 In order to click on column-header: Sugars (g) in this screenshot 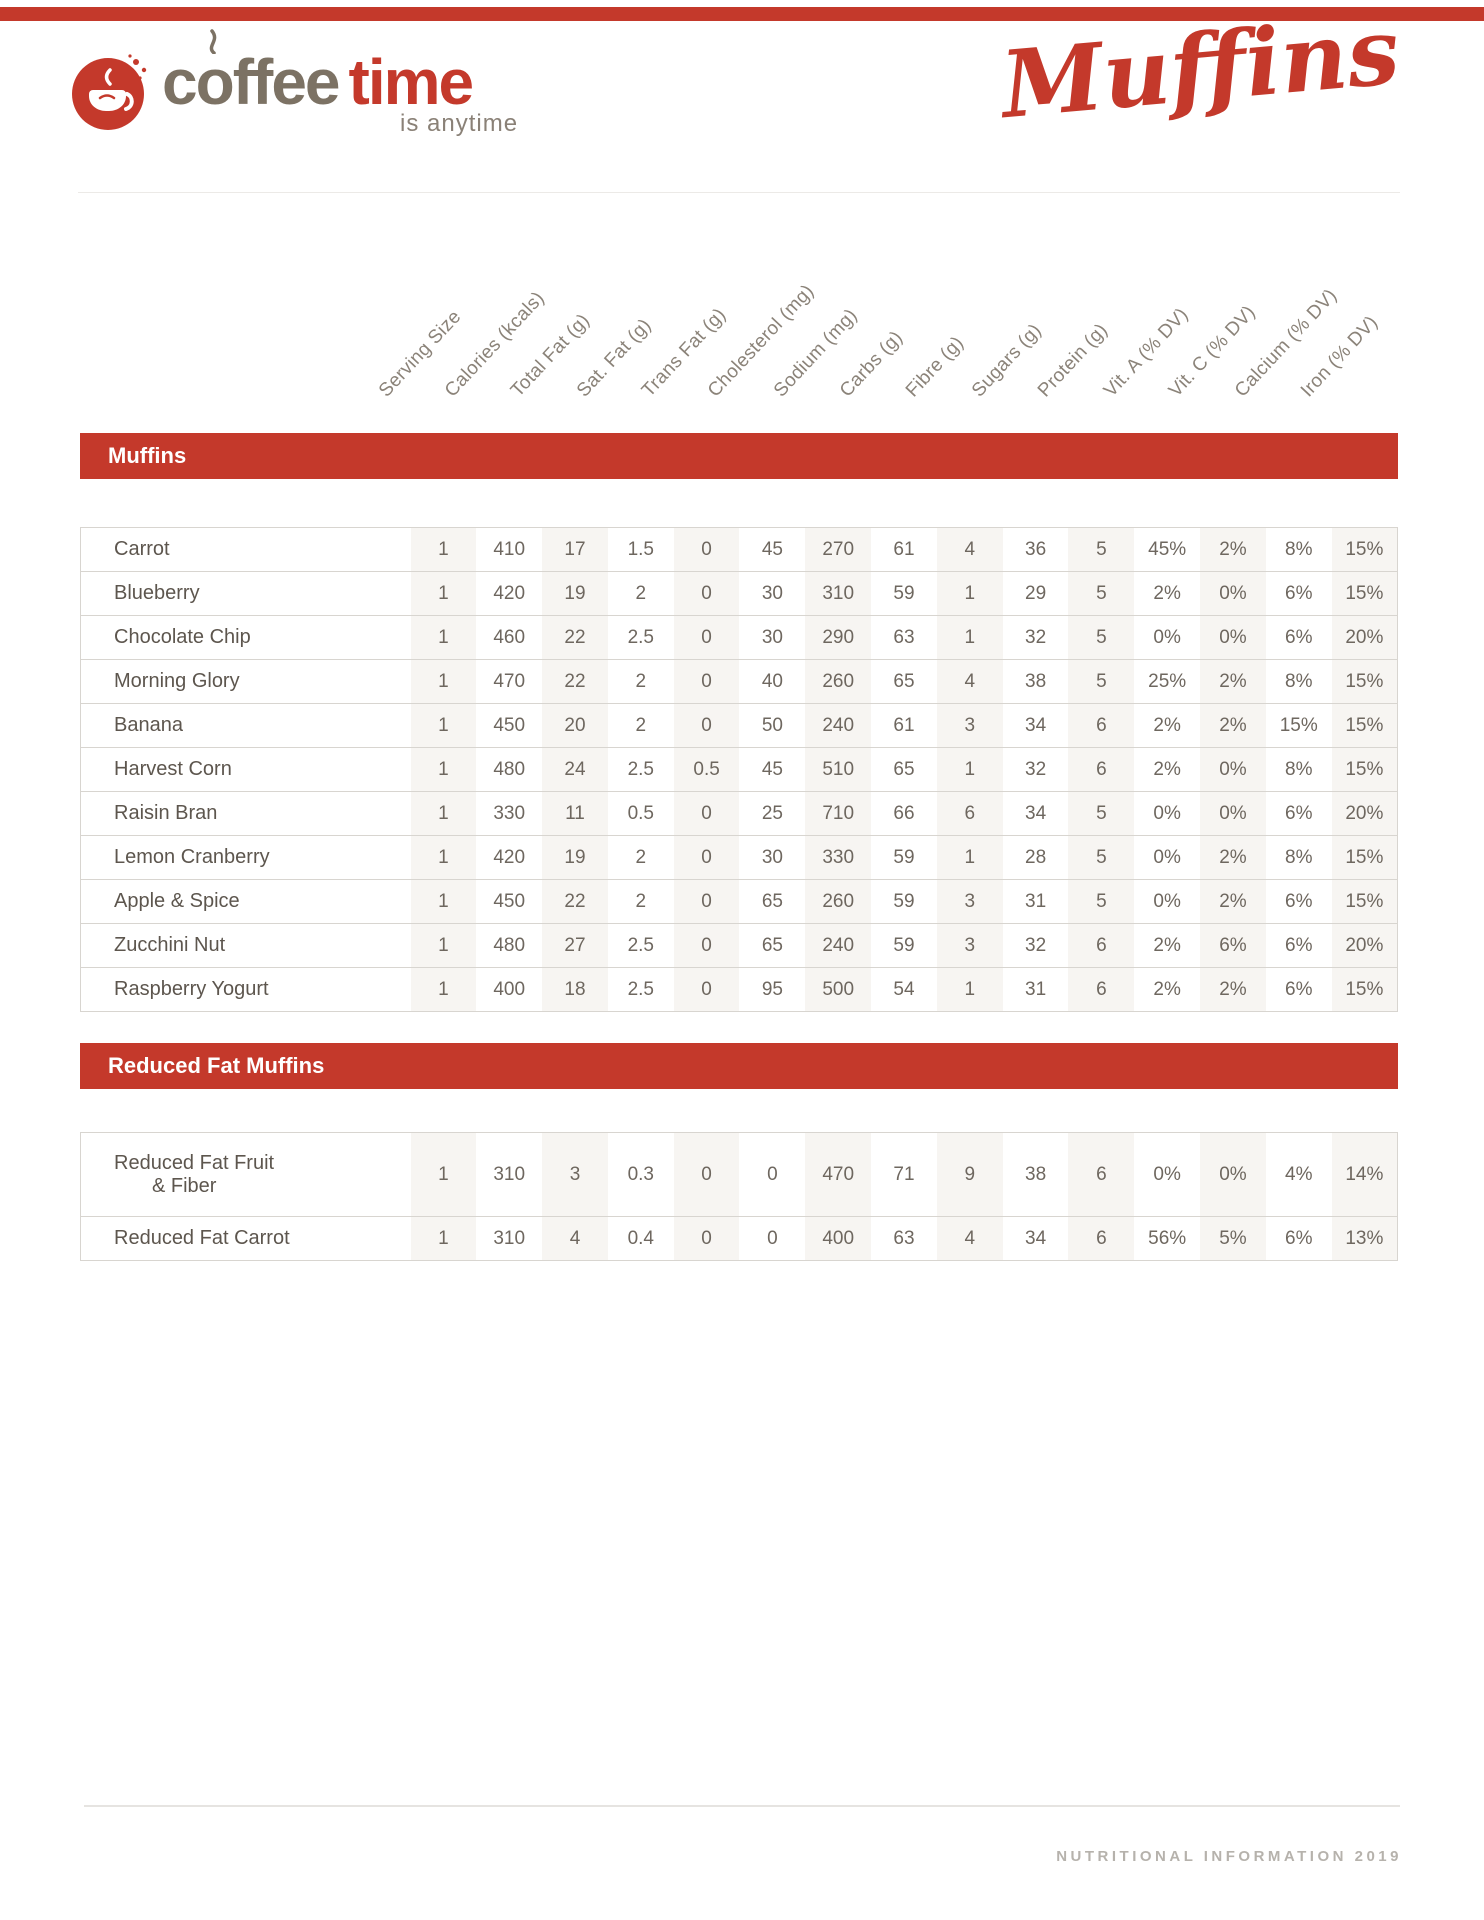, I will do `click(1006, 360)`.